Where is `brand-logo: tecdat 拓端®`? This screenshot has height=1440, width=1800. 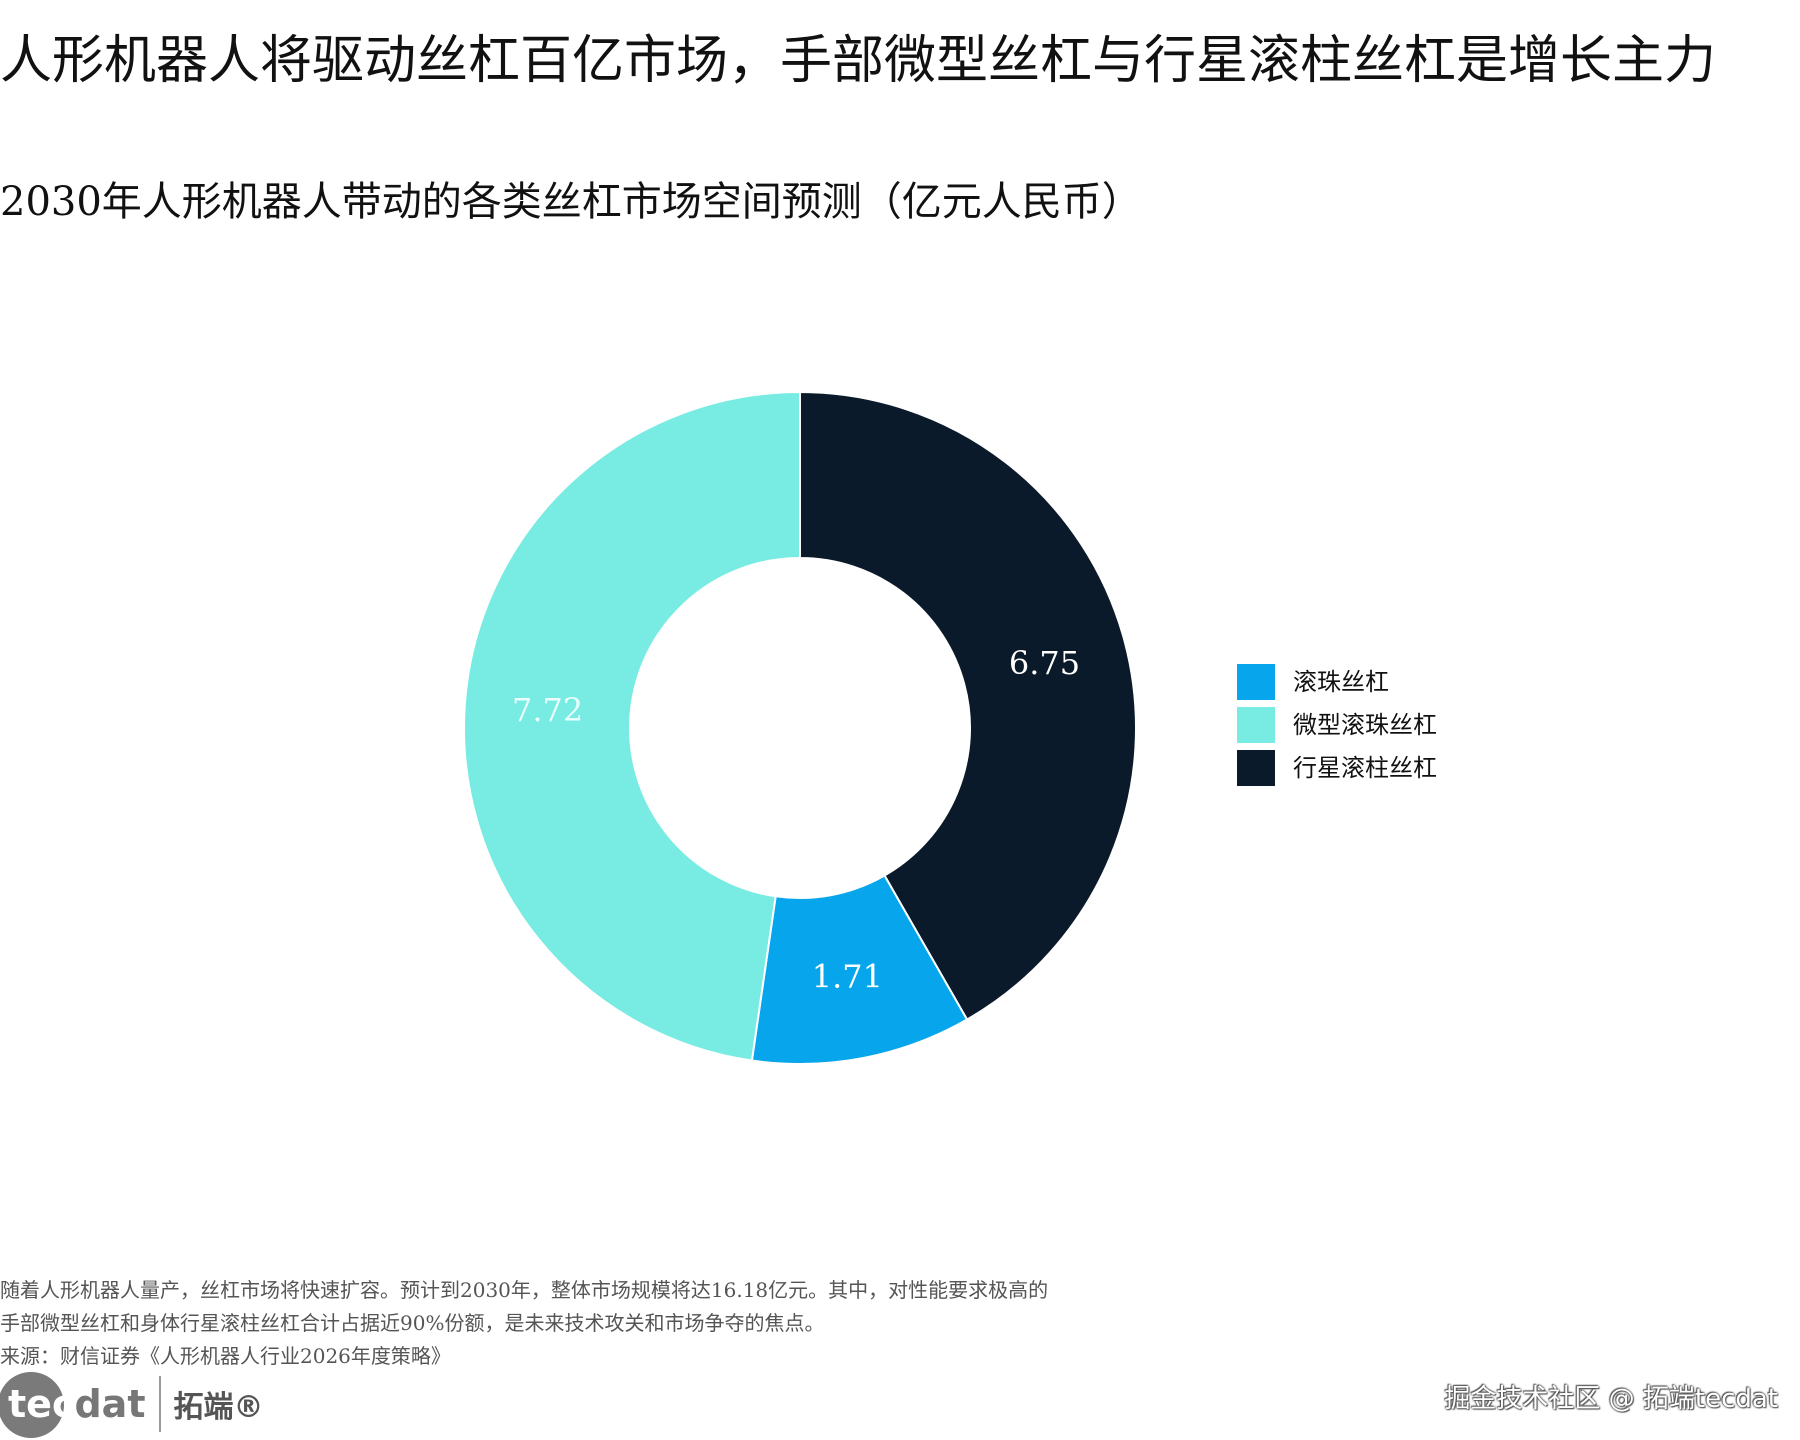
brand-logo: tecdat 拓端® is located at coordinates (132, 1405).